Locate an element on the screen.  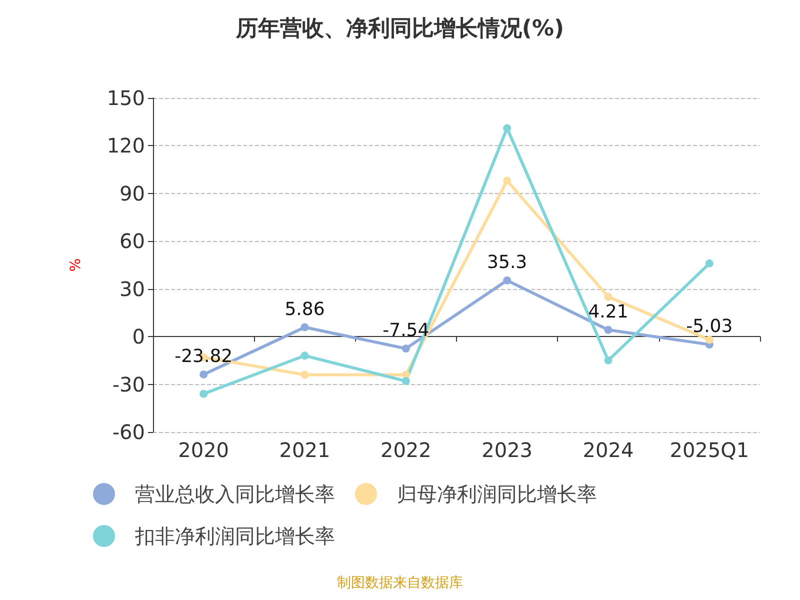
x-tick-label: 2022 is located at coordinates (406, 450).